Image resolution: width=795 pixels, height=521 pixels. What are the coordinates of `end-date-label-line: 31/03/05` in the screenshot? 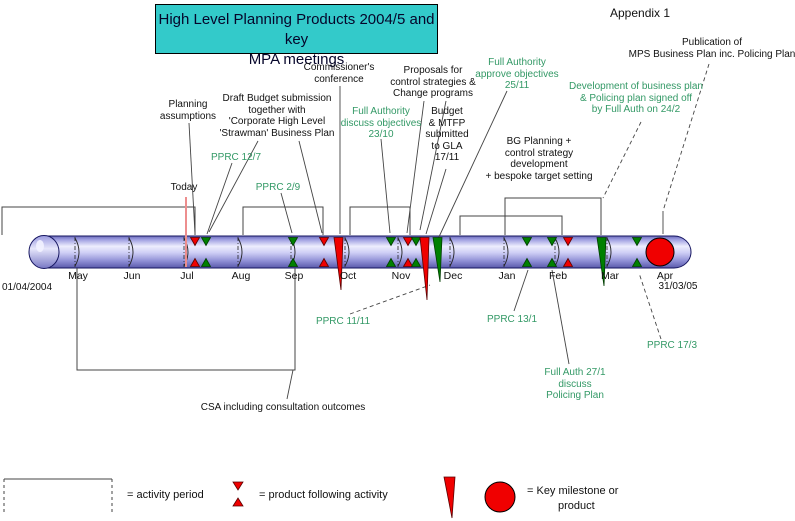 It's located at (678, 286).